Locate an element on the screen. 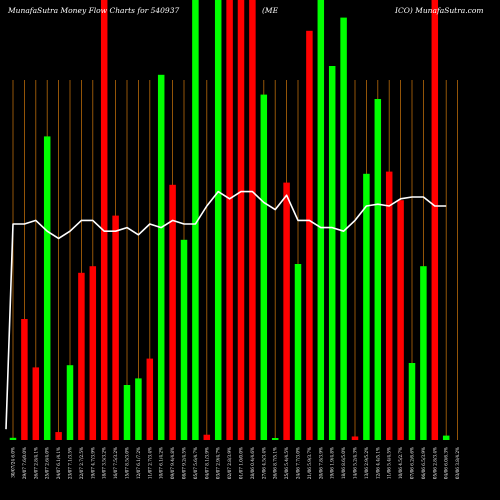 Image resolution: width=500 pixels, height=500 pixels. x-tick-label: 08/07 9.2/4.5% is located at coordinates (184, 463).